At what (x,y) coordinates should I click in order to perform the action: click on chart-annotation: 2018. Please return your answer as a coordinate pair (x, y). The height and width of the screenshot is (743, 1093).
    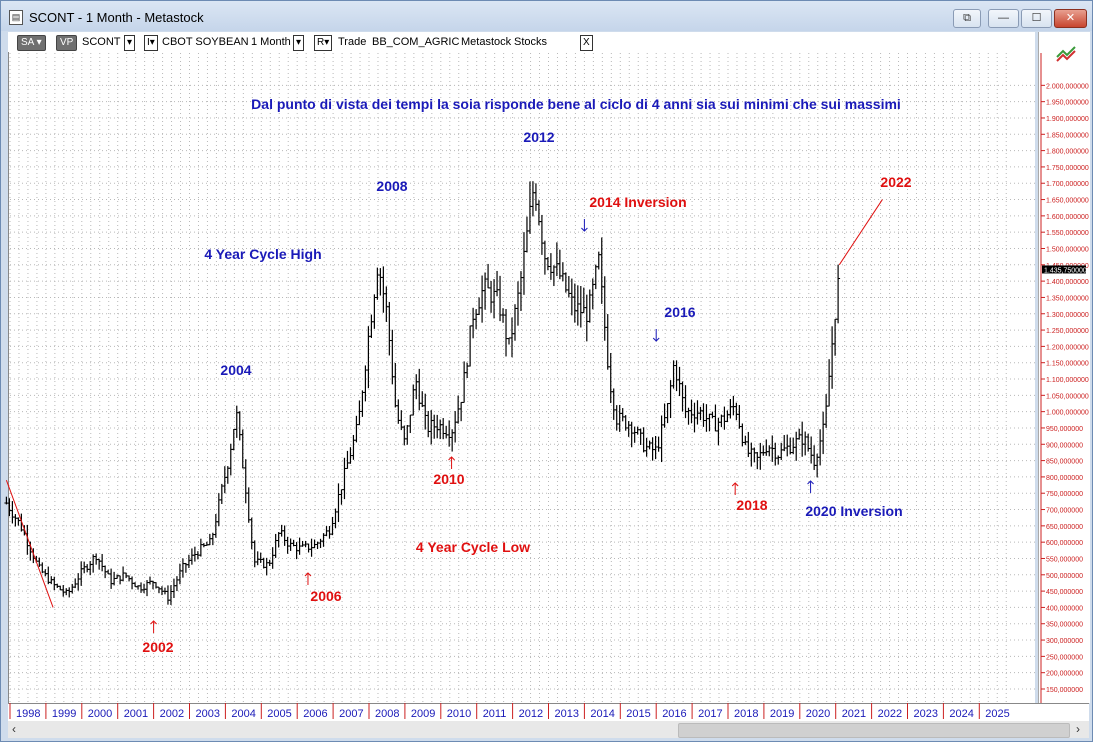
    Looking at the image, I should click on (751, 505).